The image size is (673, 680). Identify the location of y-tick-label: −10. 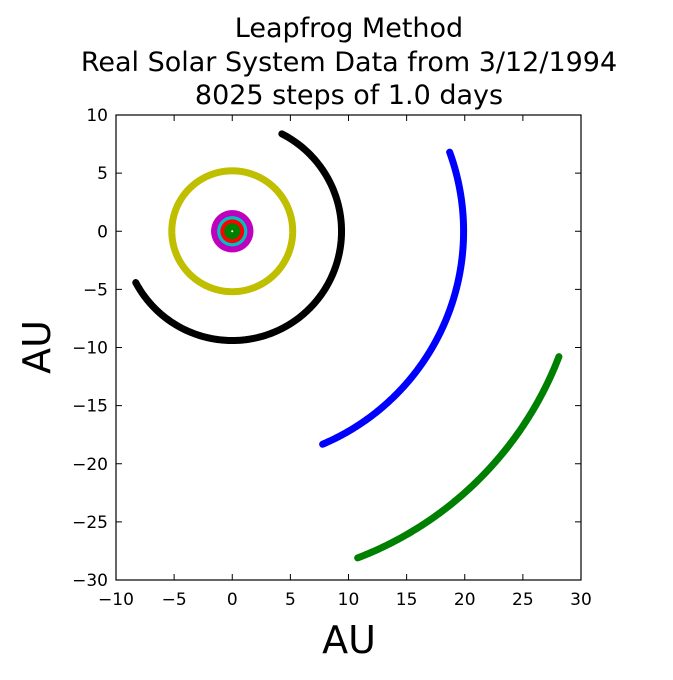
(90, 349).